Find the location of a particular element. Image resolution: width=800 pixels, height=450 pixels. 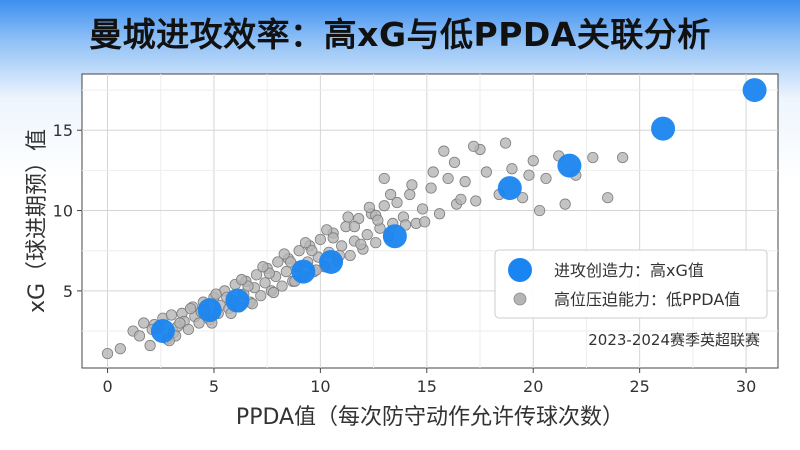

legend-box is located at coordinates (631, 284).